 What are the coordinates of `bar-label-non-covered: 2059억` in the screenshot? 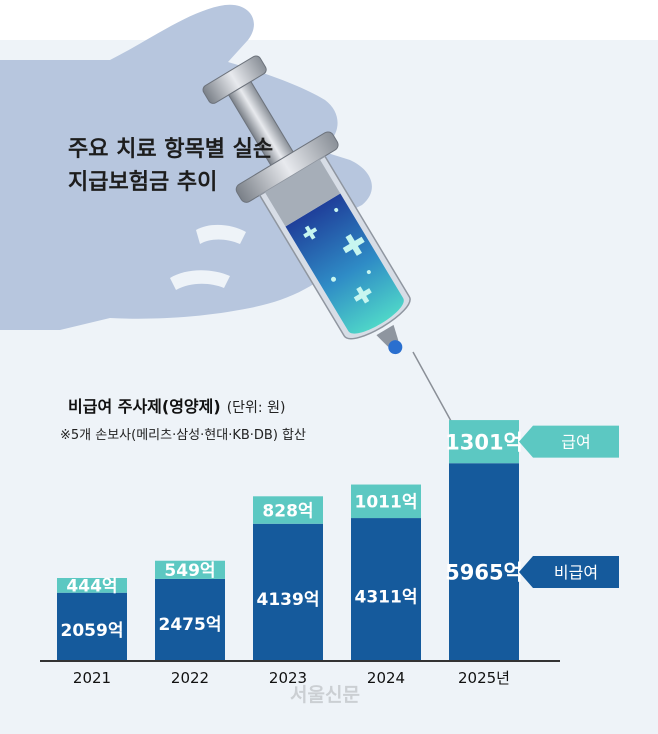 It's located at (92, 631).